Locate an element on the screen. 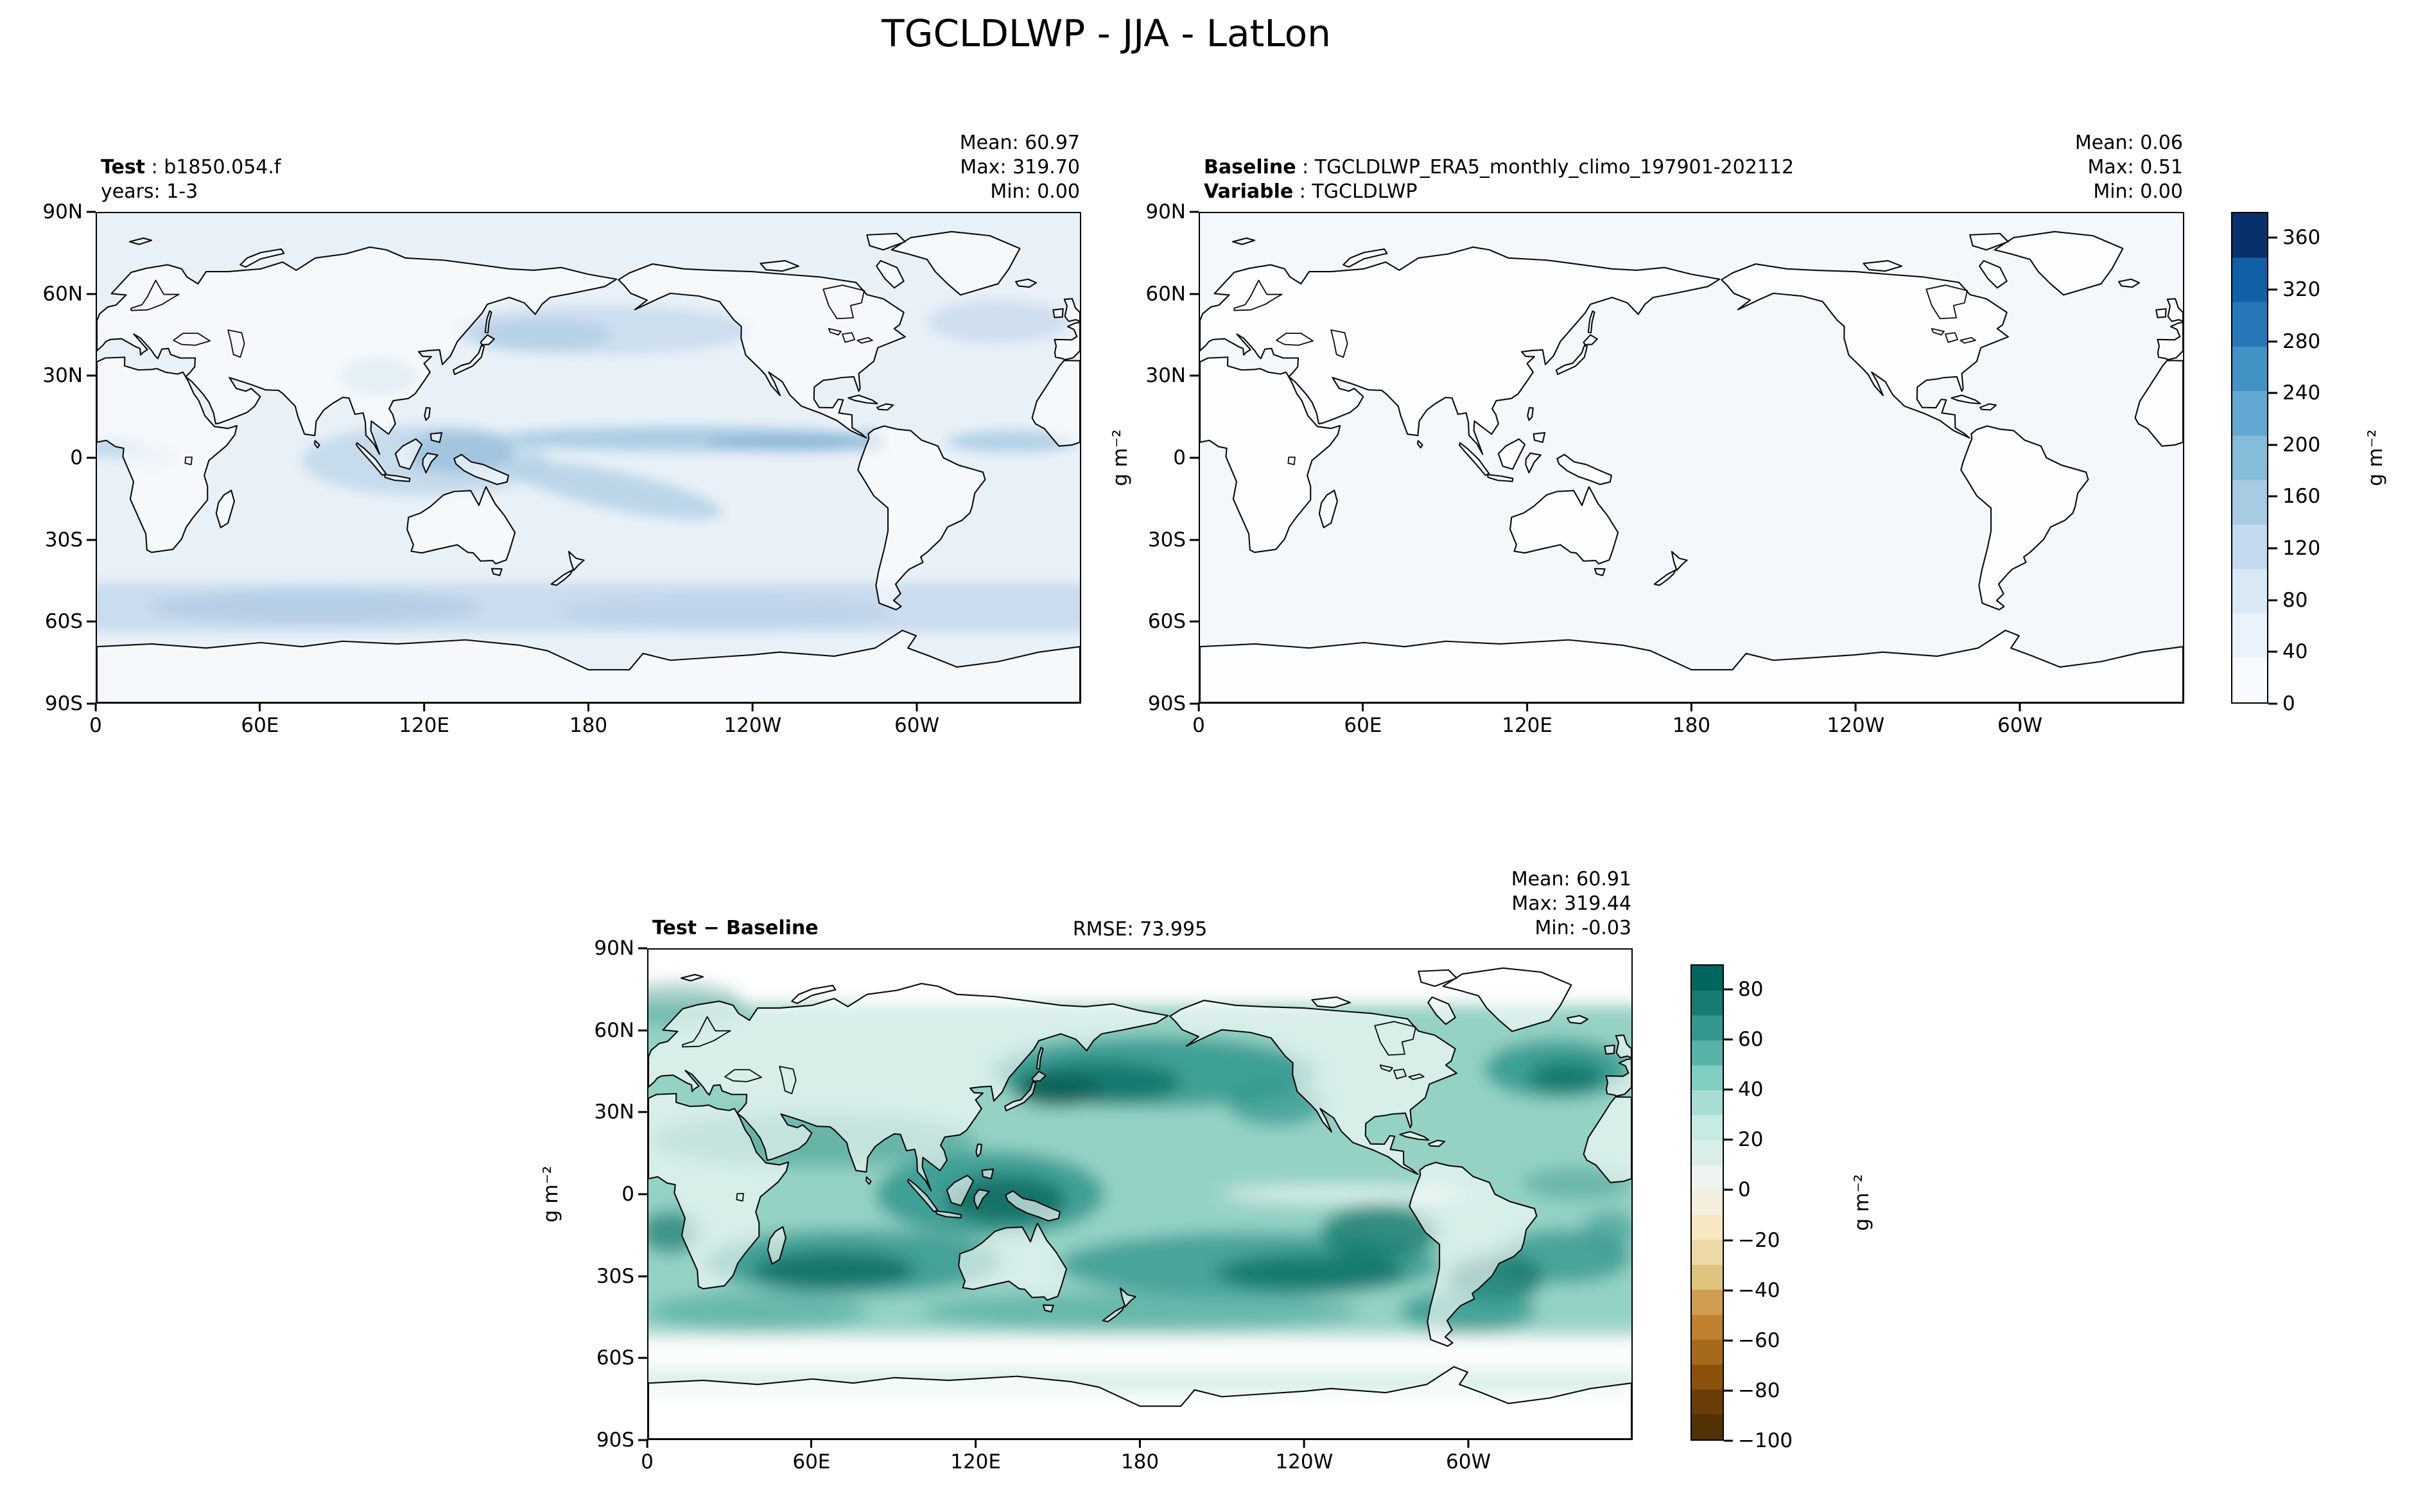  tick-label: 280 is located at coordinates (2301, 341).